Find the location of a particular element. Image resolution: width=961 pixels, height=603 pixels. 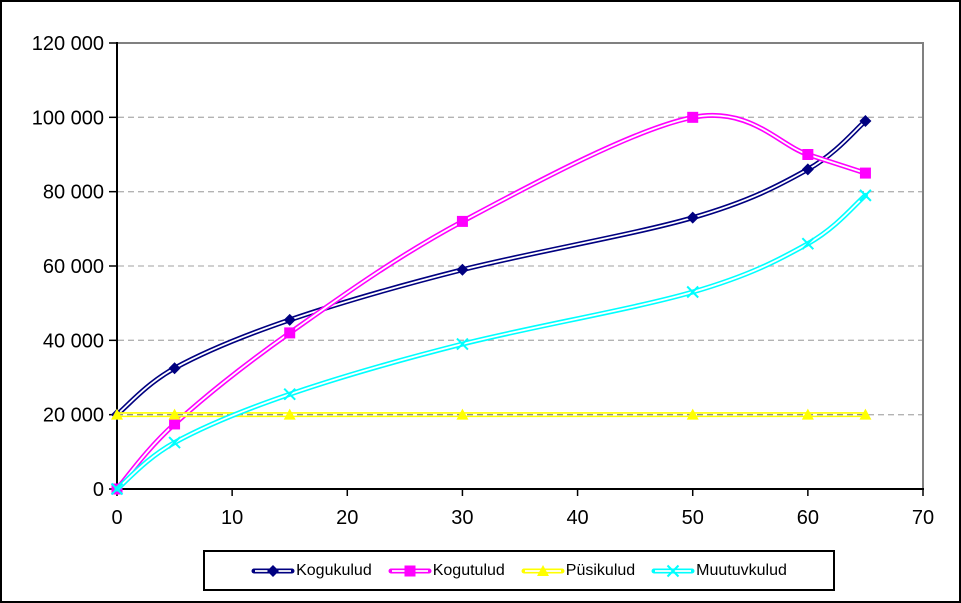

y-tick-label: 60 000 is located at coordinates (73, 267).